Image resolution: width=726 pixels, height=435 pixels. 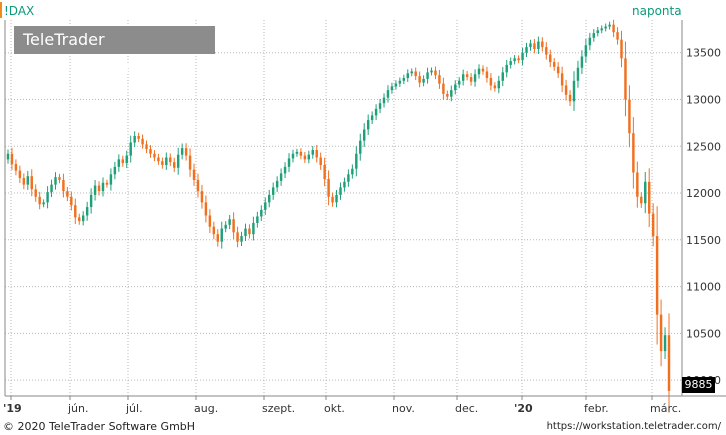 What do you see at coordinates (703, 53) in the screenshot?
I see `y-tick-label-7: 13500` at bounding box center [703, 53].